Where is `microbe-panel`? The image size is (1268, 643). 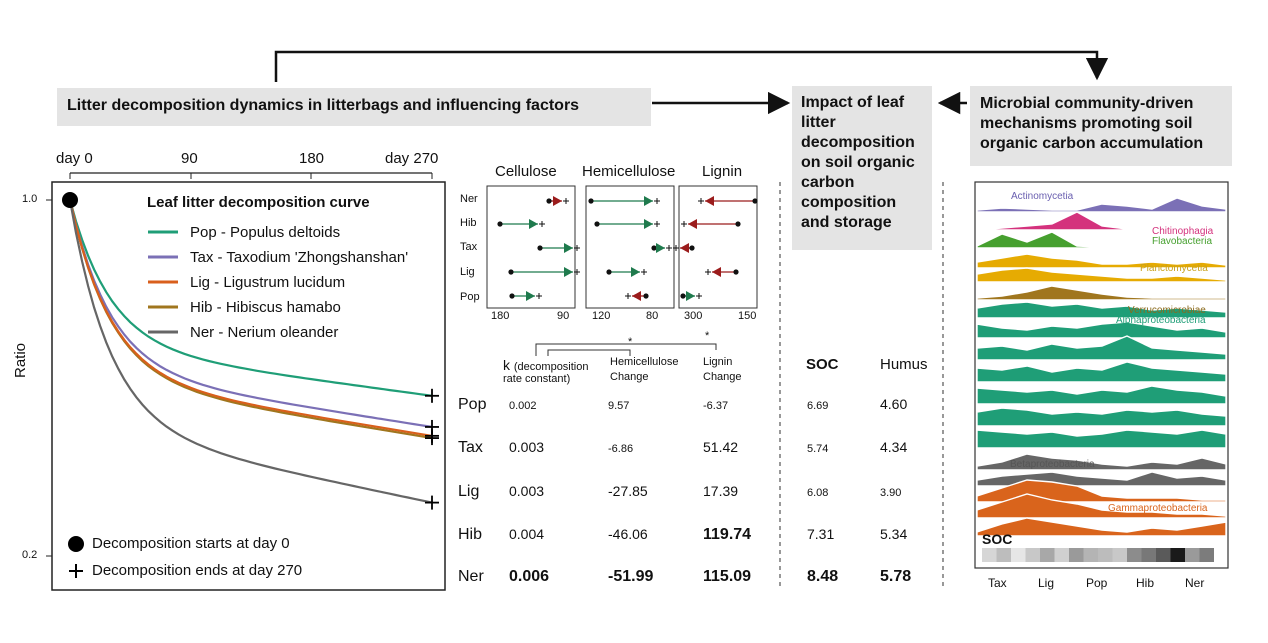 microbe-panel is located at coordinates (1101, 375).